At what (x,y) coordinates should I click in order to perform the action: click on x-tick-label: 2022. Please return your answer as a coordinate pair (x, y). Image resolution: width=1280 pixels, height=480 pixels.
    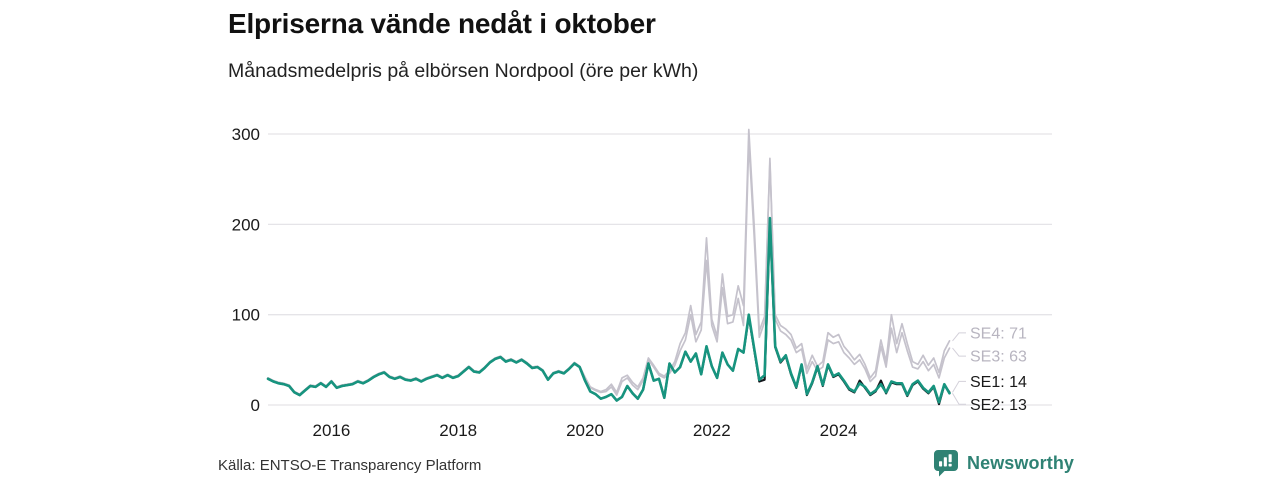
    Looking at the image, I should click on (712, 430).